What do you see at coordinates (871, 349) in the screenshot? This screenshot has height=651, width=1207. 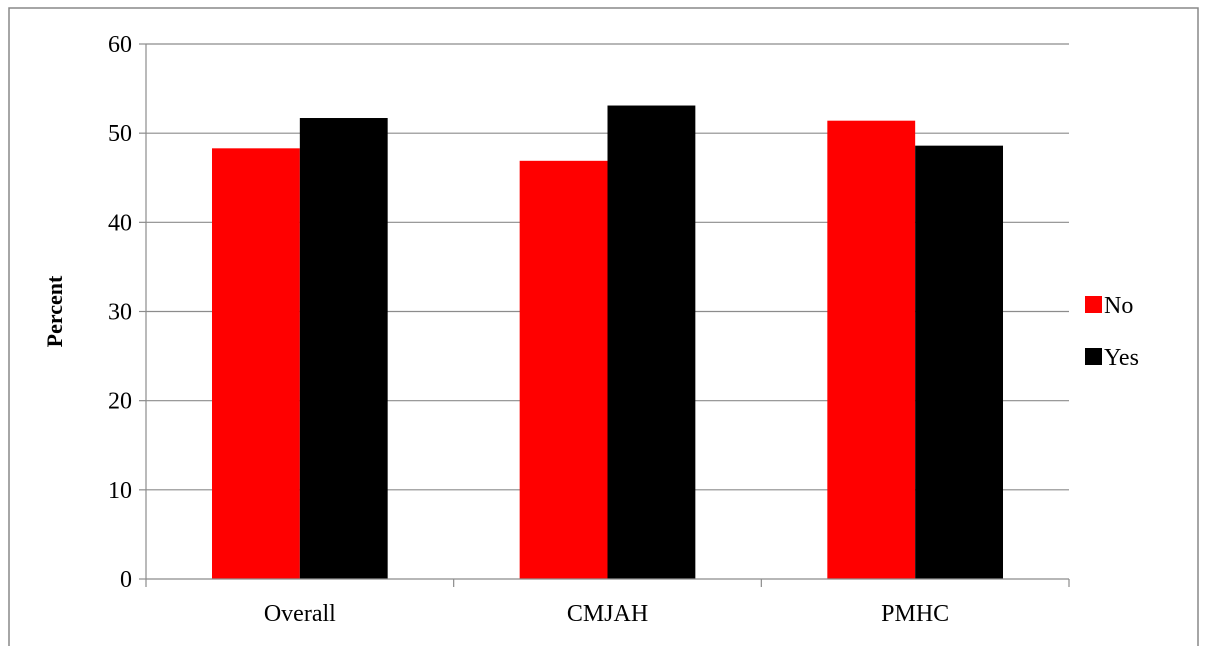 I see `bar-no-pmhc` at bounding box center [871, 349].